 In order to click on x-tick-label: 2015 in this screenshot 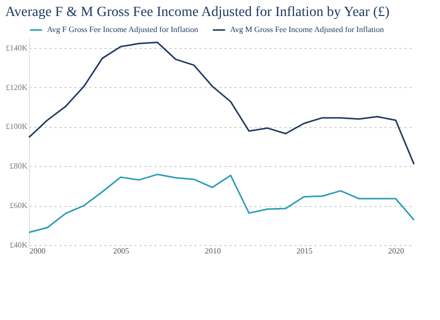, I will do `click(304, 251)`.